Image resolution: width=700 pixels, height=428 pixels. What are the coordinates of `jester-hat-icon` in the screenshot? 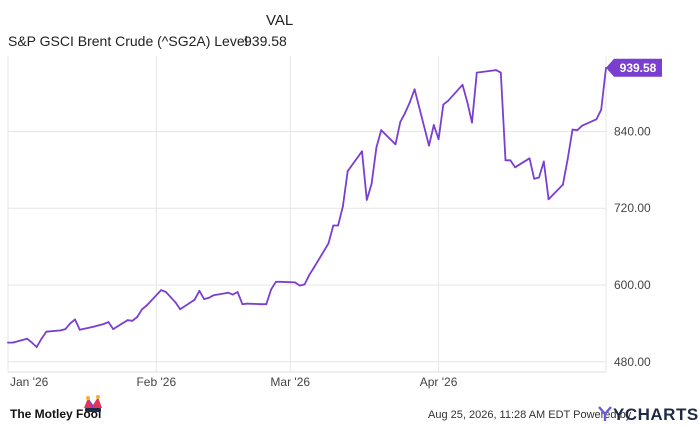 It's located at (93, 403).